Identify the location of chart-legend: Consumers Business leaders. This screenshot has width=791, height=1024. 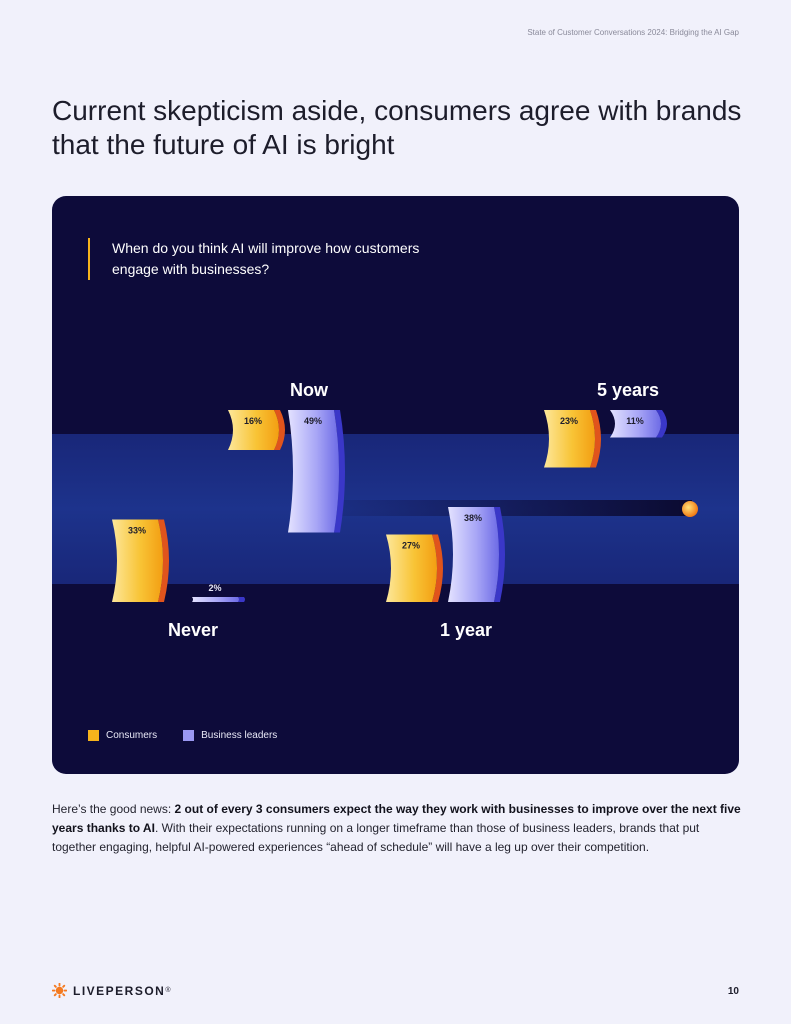
(195, 735).